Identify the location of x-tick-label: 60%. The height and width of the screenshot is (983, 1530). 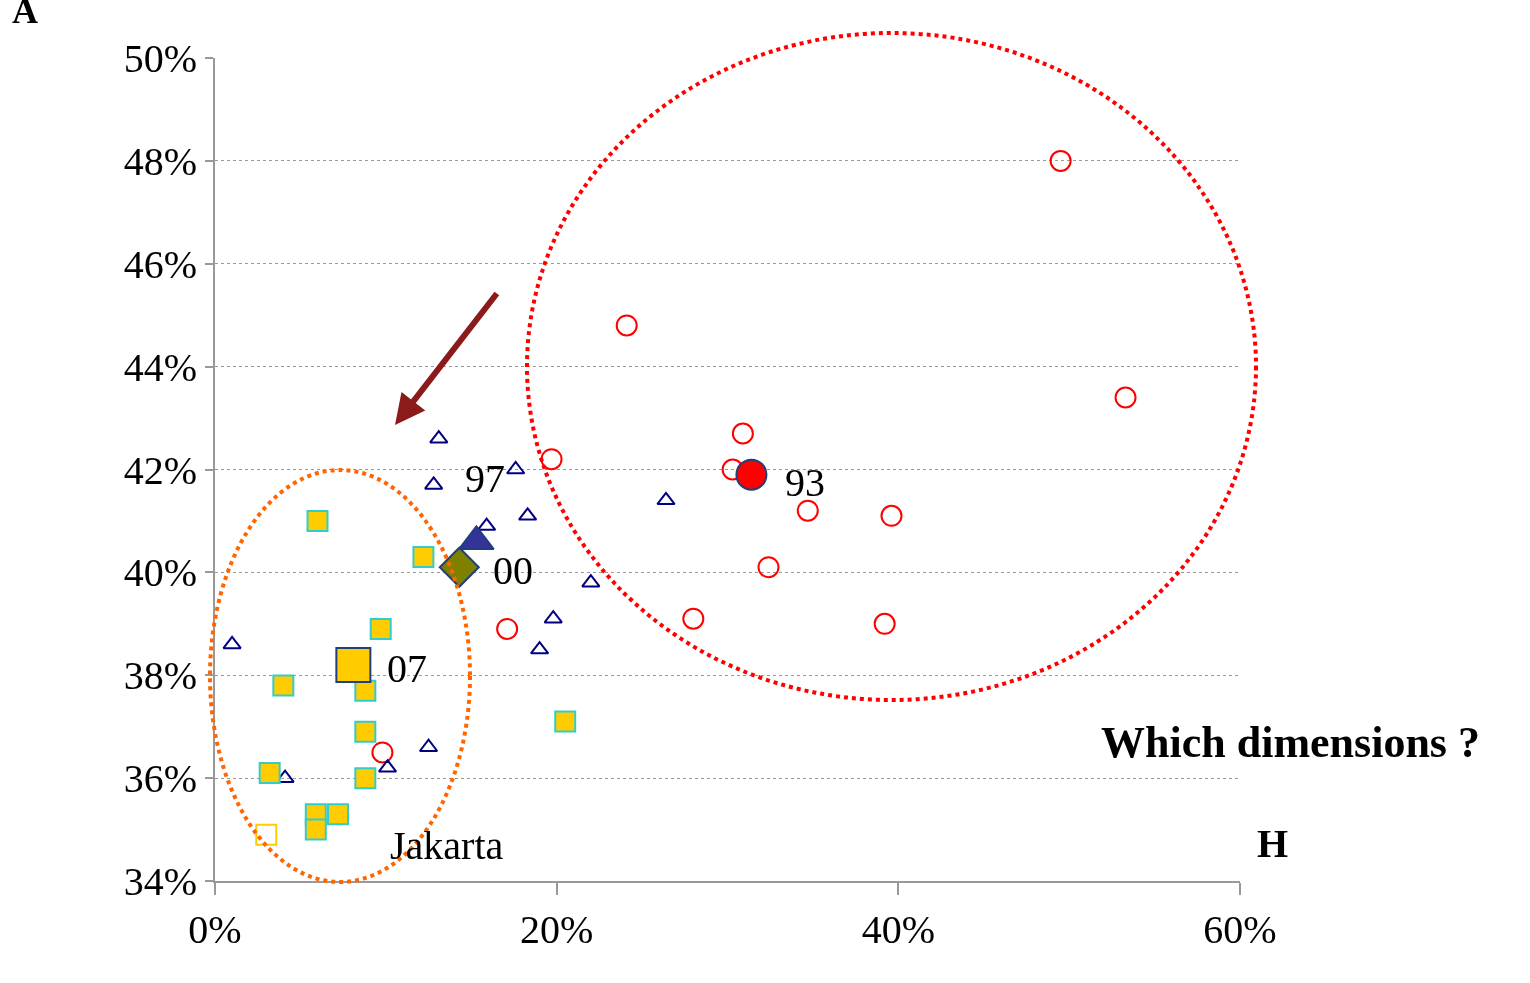
(1240, 929).